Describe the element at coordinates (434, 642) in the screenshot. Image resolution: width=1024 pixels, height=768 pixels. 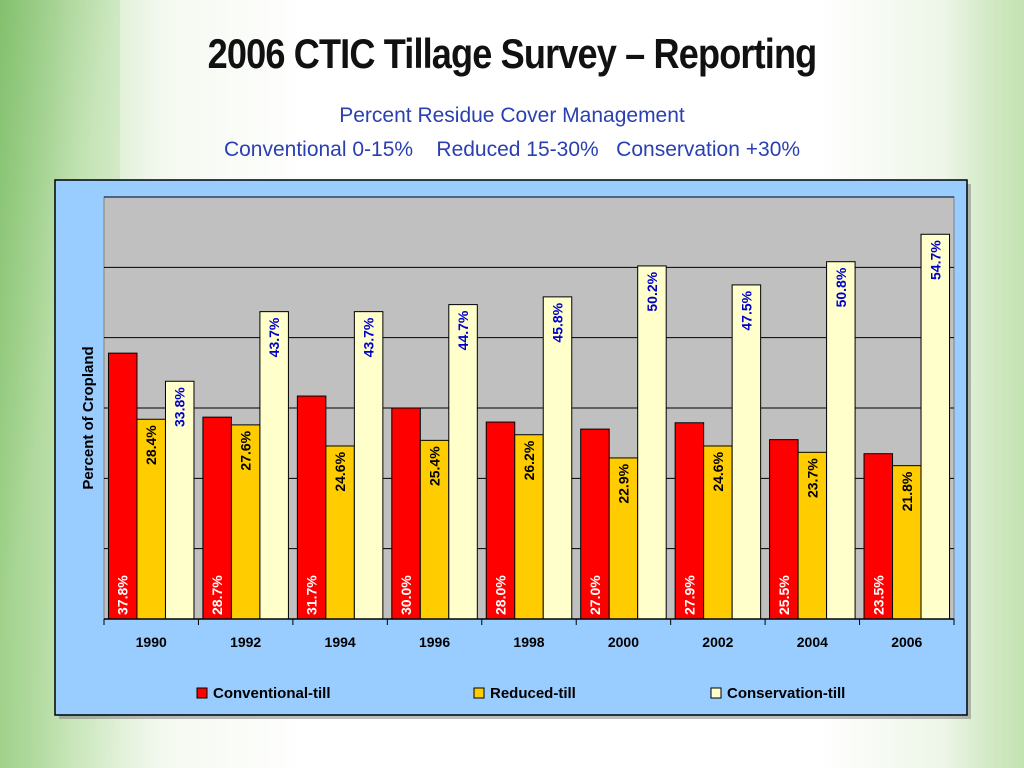
I see `x-tick-label: 1996` at that location.